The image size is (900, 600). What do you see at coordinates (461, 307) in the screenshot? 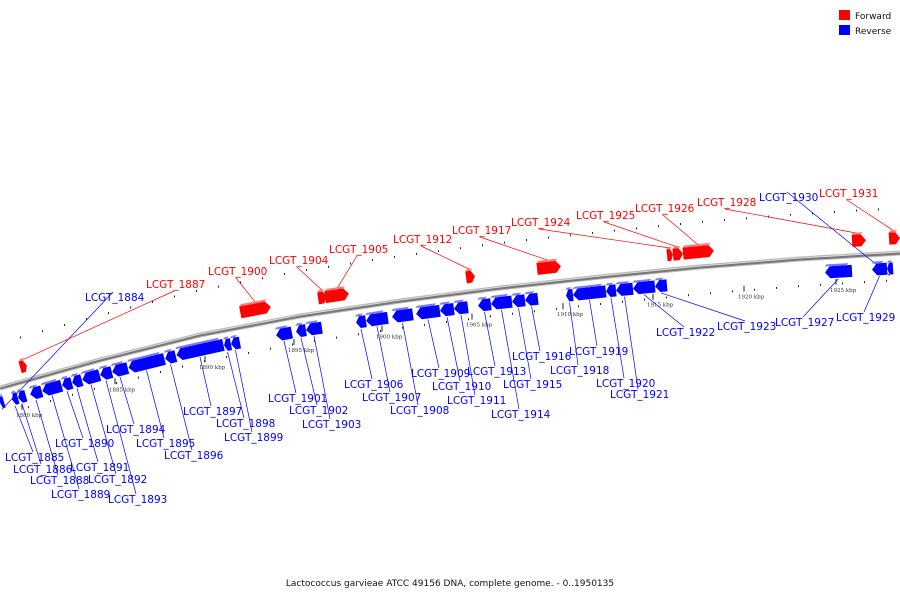
I see `gene-arrow-lcgt-1911` at bounding box center [461, 307].